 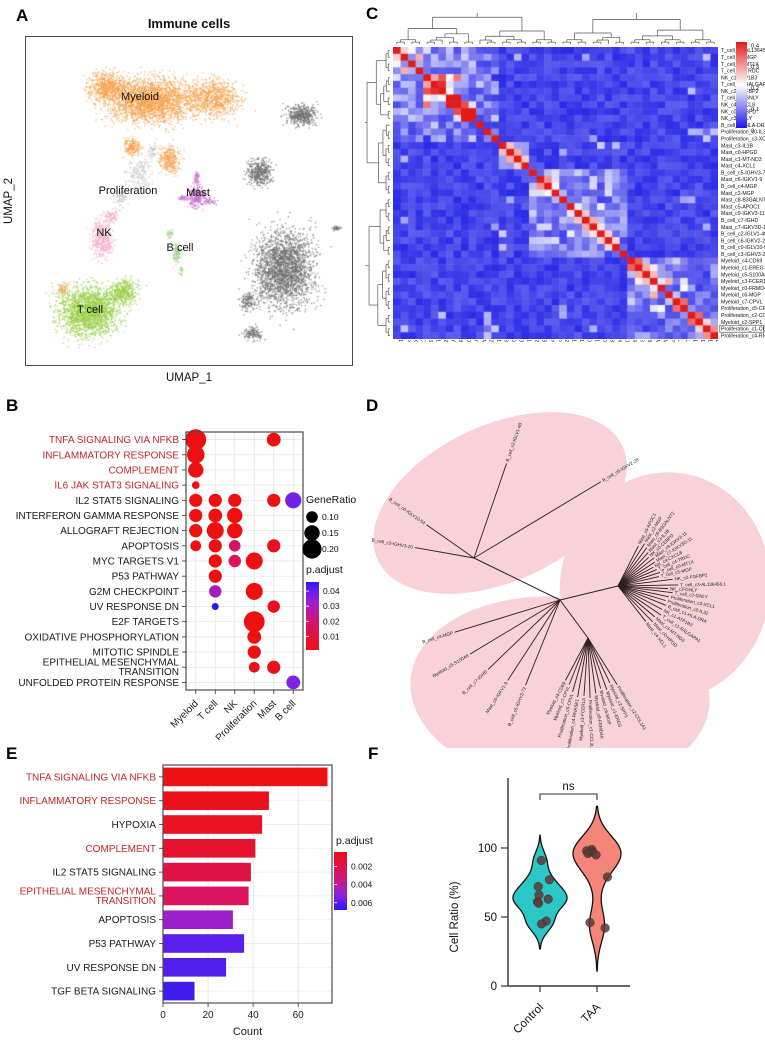 I want to click on svg-text: ns, so click(x=568, y=787).